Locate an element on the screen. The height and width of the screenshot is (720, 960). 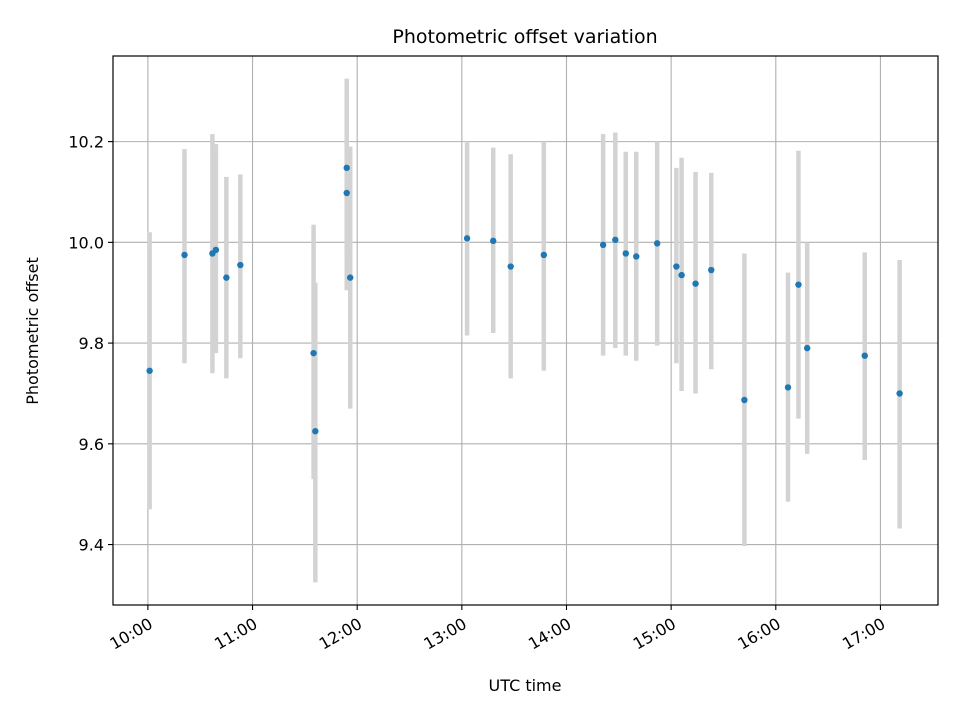
x-tick-label: 15:00 is located at coordinates (654, 634).